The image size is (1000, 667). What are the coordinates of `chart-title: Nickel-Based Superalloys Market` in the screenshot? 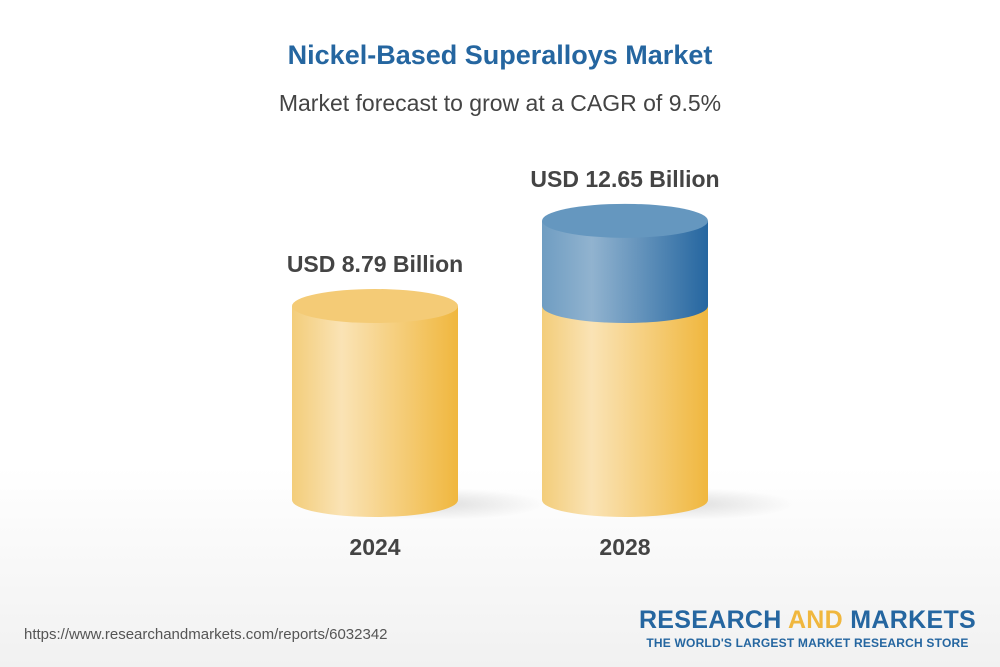 It's located at (500, 55).